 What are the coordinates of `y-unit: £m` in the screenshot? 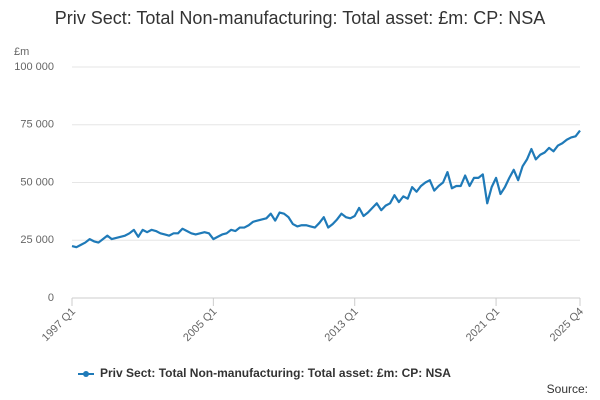 It's located at (21, 52).